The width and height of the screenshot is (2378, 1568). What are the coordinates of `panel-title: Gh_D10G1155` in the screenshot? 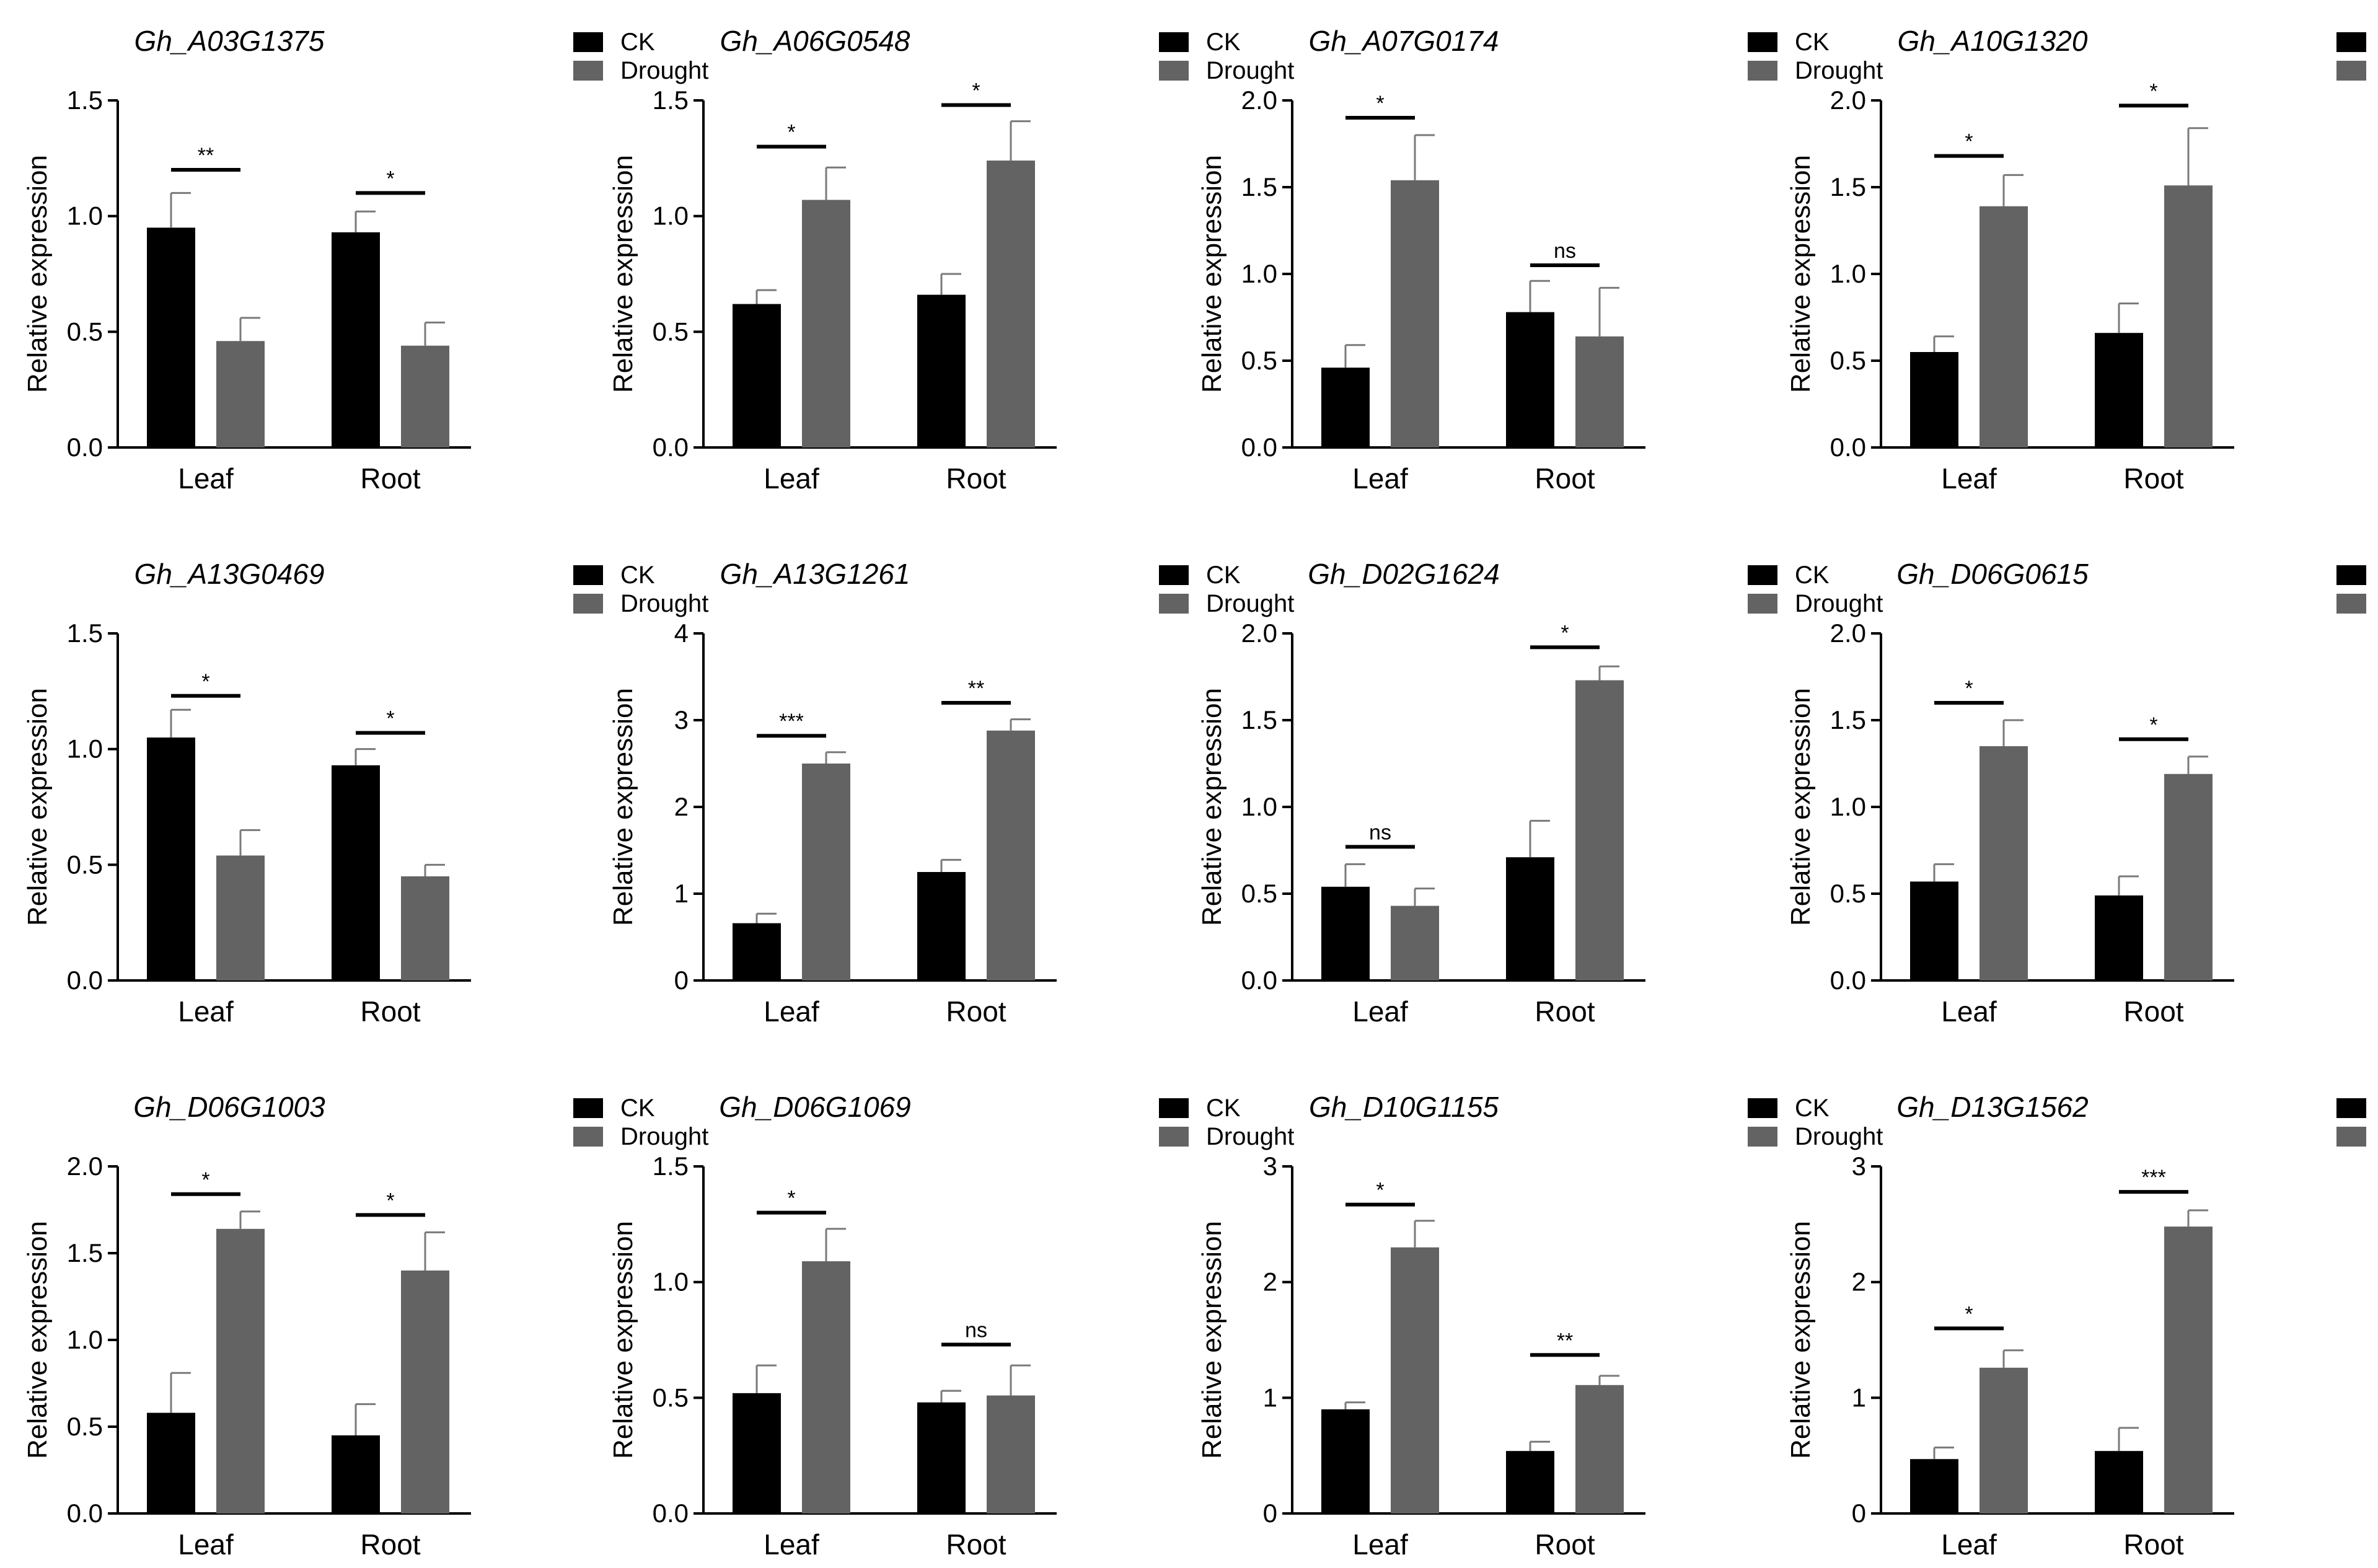 It's located at (1404, 1107).